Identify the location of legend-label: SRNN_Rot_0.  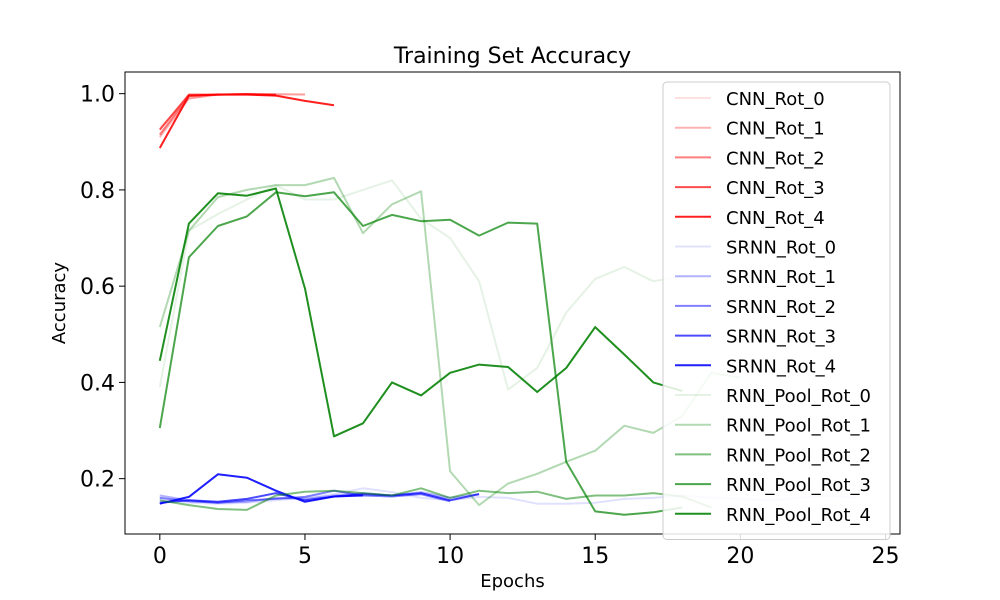
(781, 248).